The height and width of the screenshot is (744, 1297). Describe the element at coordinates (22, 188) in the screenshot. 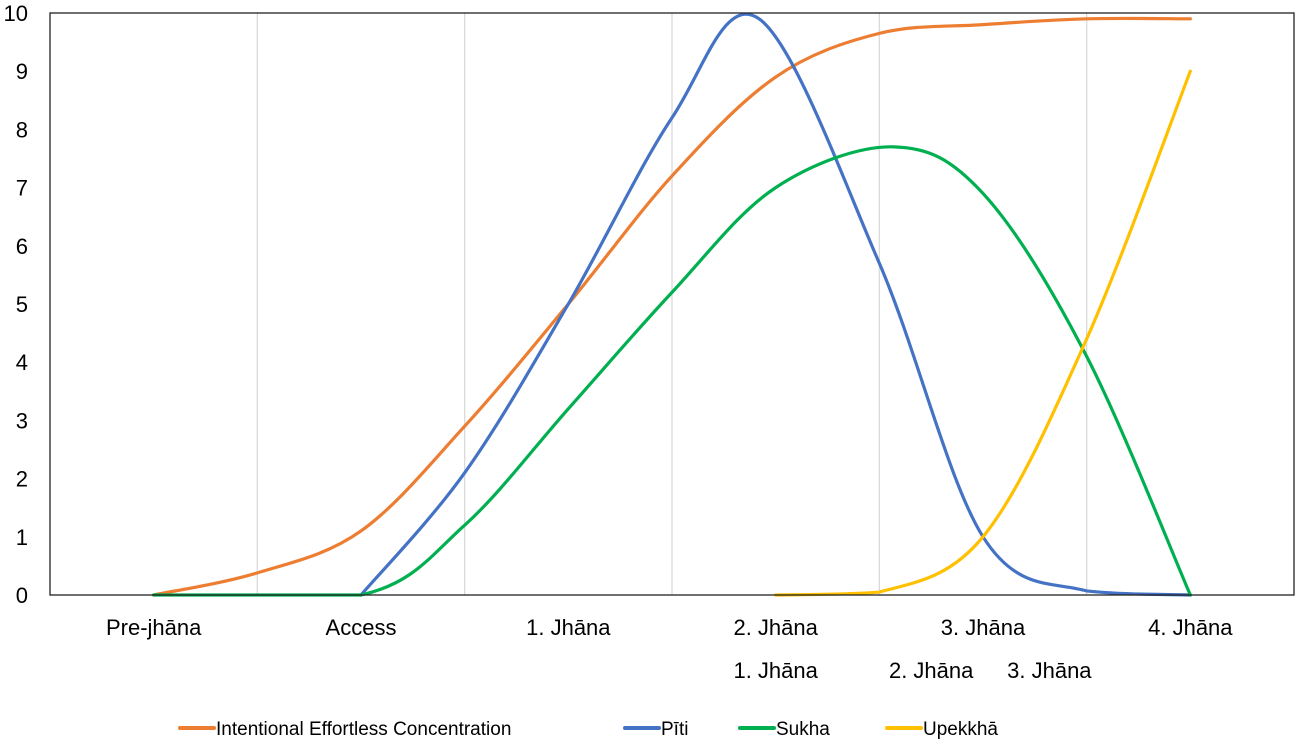

I see `y-tick-label: 7` at that location.